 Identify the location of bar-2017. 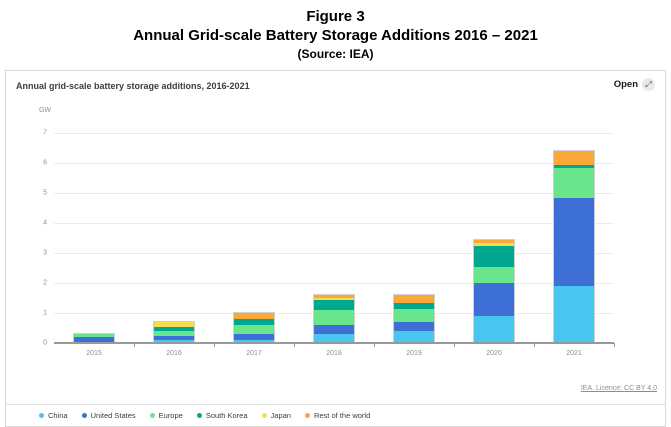
(254, 328).